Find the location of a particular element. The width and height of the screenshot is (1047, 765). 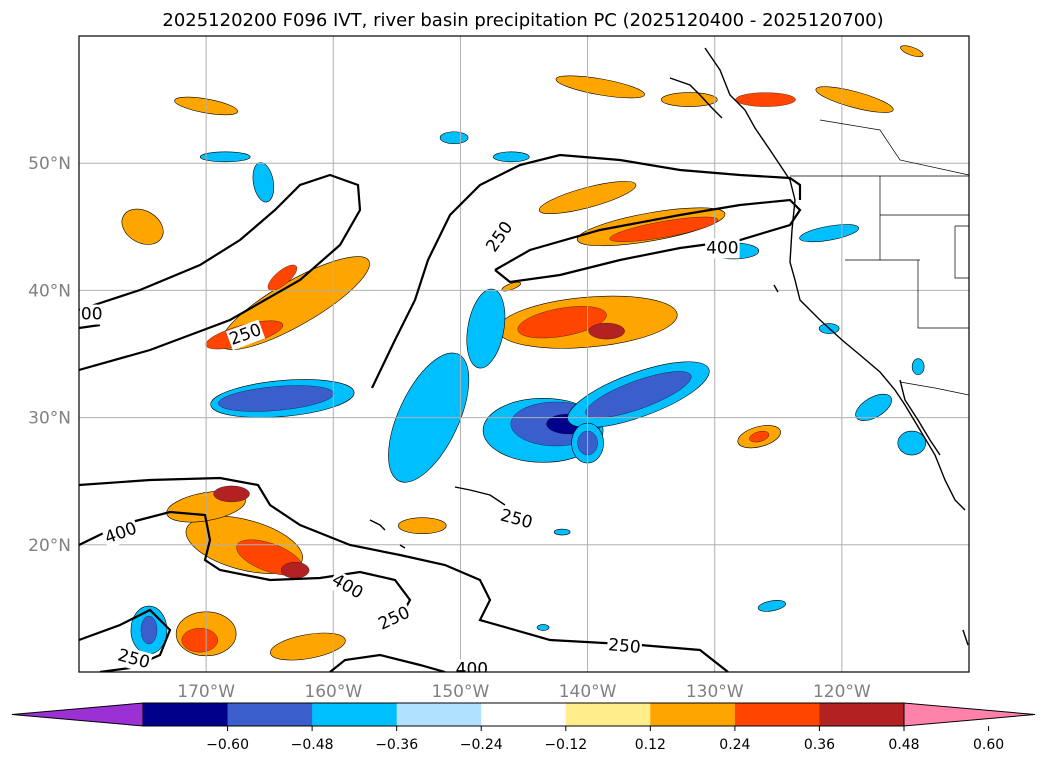

contour-250-northeast is located at coordinates (586, 271).